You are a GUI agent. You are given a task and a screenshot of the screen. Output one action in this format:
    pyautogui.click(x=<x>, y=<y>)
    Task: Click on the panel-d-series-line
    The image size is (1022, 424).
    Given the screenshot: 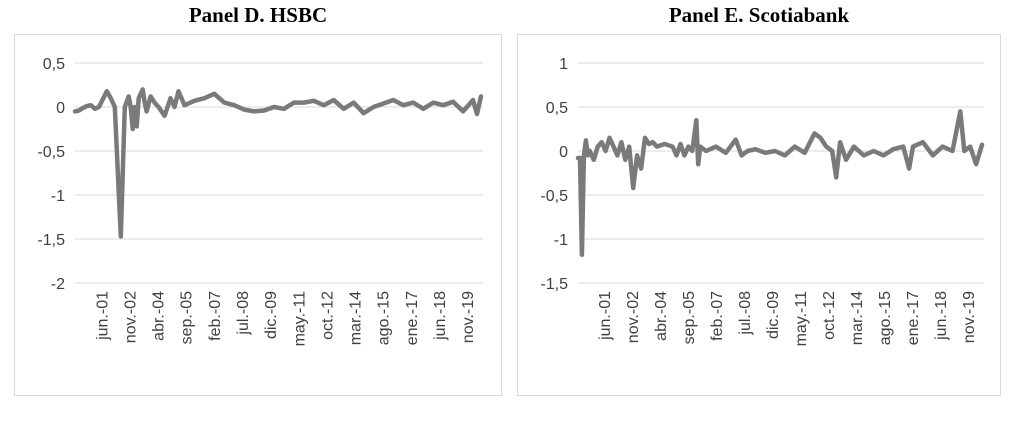 What is the action you would take?
    pyautogui.click(x=278, y=163)
    